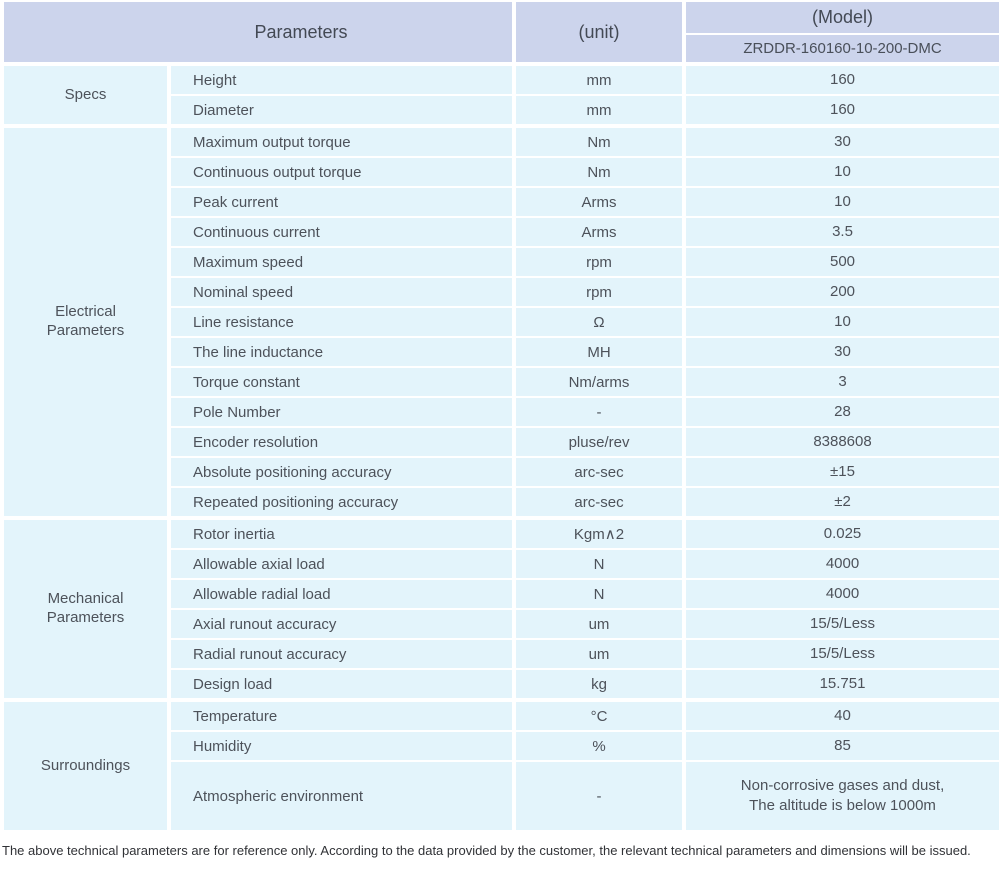  I want to click on value-cell: 85, so click(840, 746).